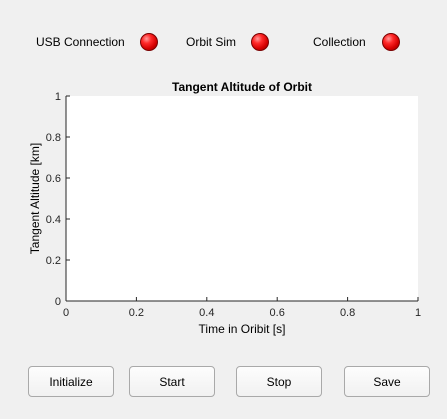  Describe the element at coordinates (260, 42) in the screenshot. I see `orbit-sim-lamp-icon` at that location.